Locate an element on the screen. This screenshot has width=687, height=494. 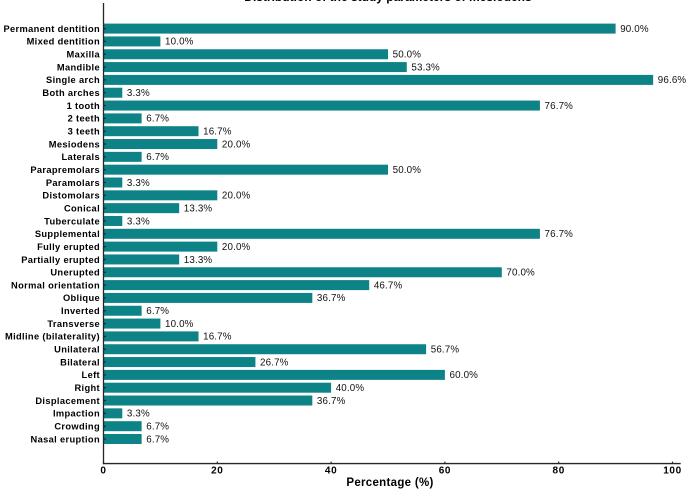
svg-text: 40.0% is located at coordinates (350, 388).